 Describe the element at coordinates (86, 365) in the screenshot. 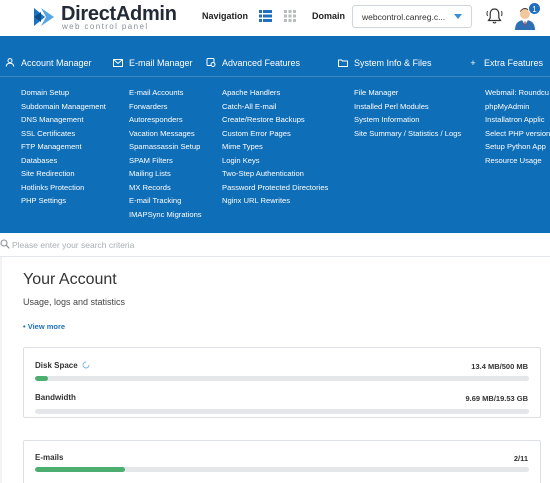

I see `refresh-icon` at that location.